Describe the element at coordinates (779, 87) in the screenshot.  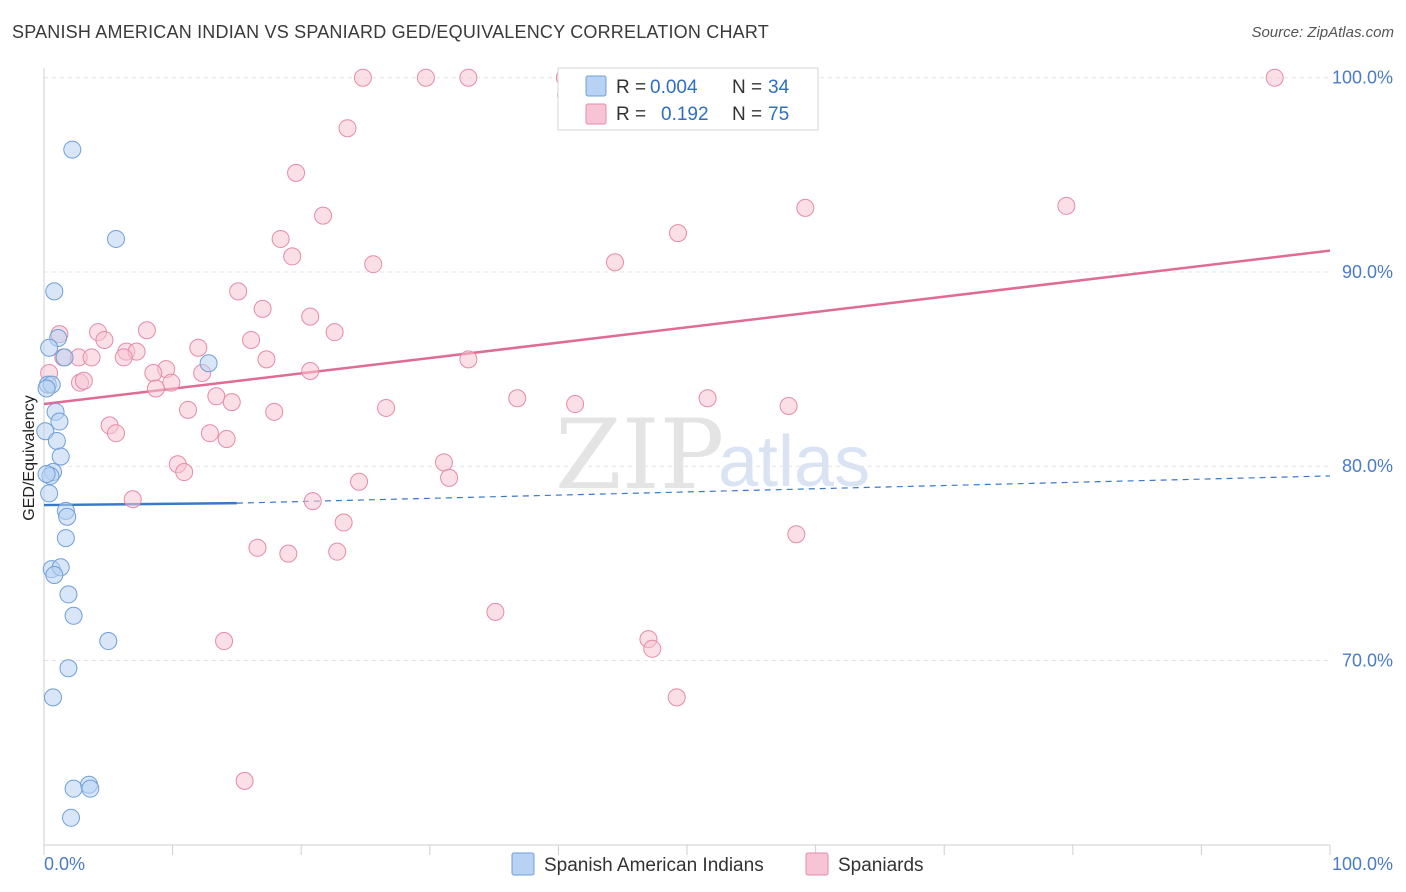
I see `legend-n-value-blue: 34` at that location.